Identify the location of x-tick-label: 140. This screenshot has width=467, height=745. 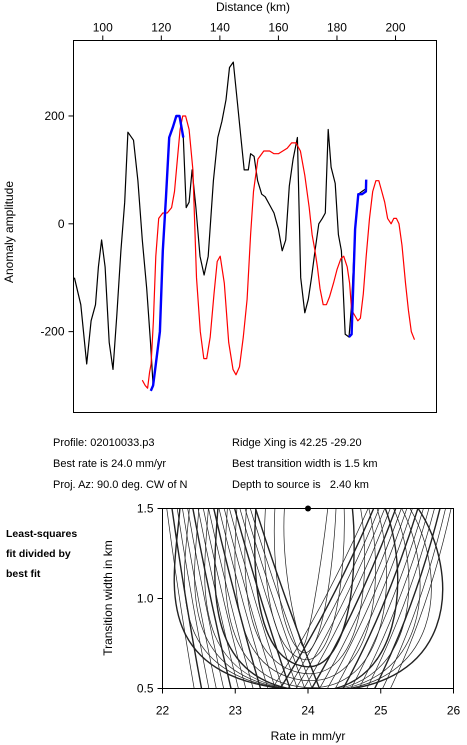
(220, 28).